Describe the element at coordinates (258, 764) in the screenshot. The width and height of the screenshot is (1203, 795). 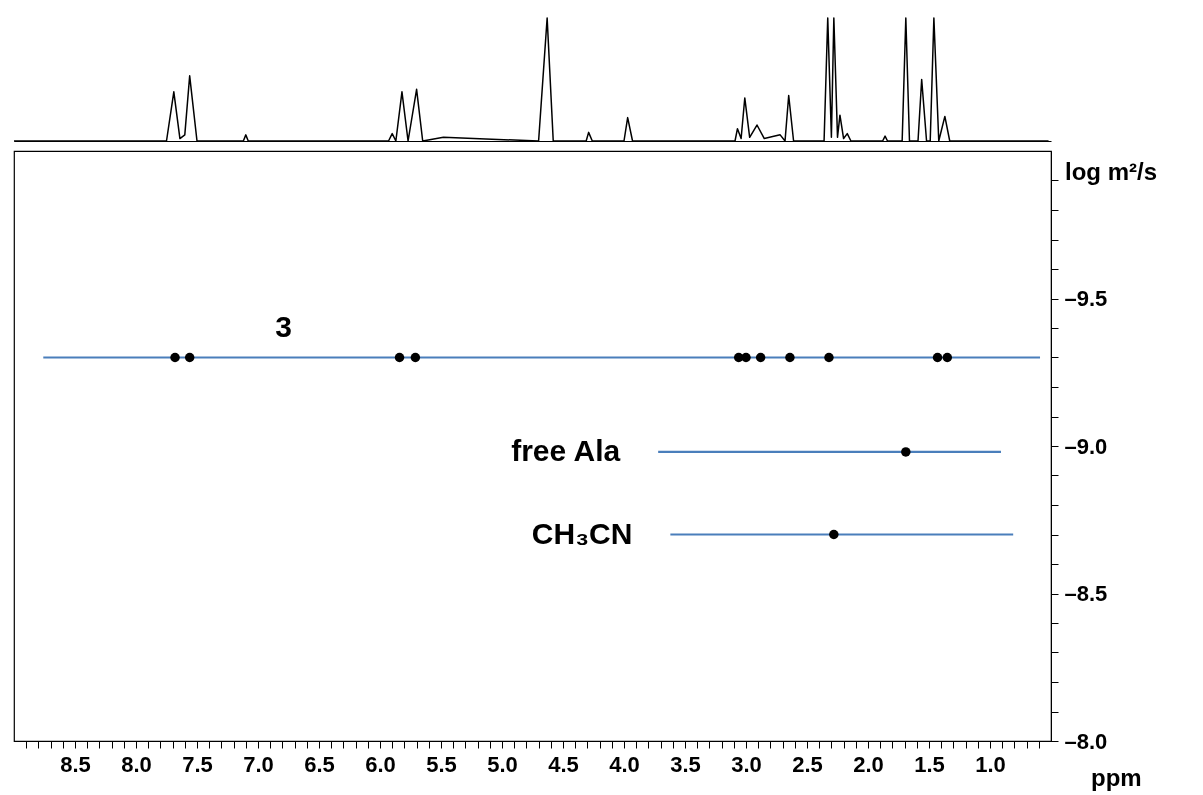
I see `x-tick-label: 7.0` at that location.